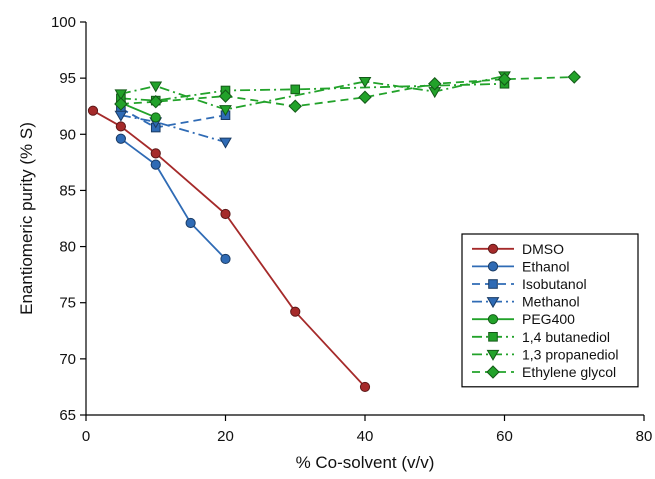 The image size is (655, 479). What do you see at coordinates (545, 266) in the screenshot?
I see `legend-label: Ethanol` at bounding box center [545, 266].